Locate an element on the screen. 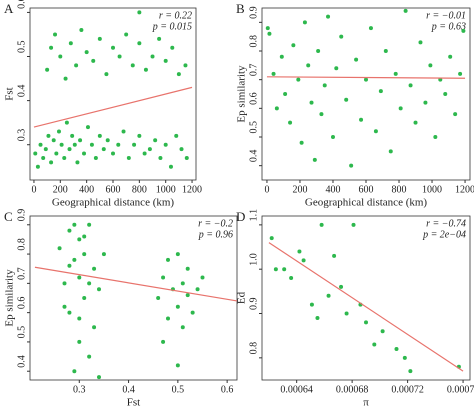 Image resolution: width=474 pixels, height=407 pixels. x-tick-label: 600 is located at coordinates (366, 189).